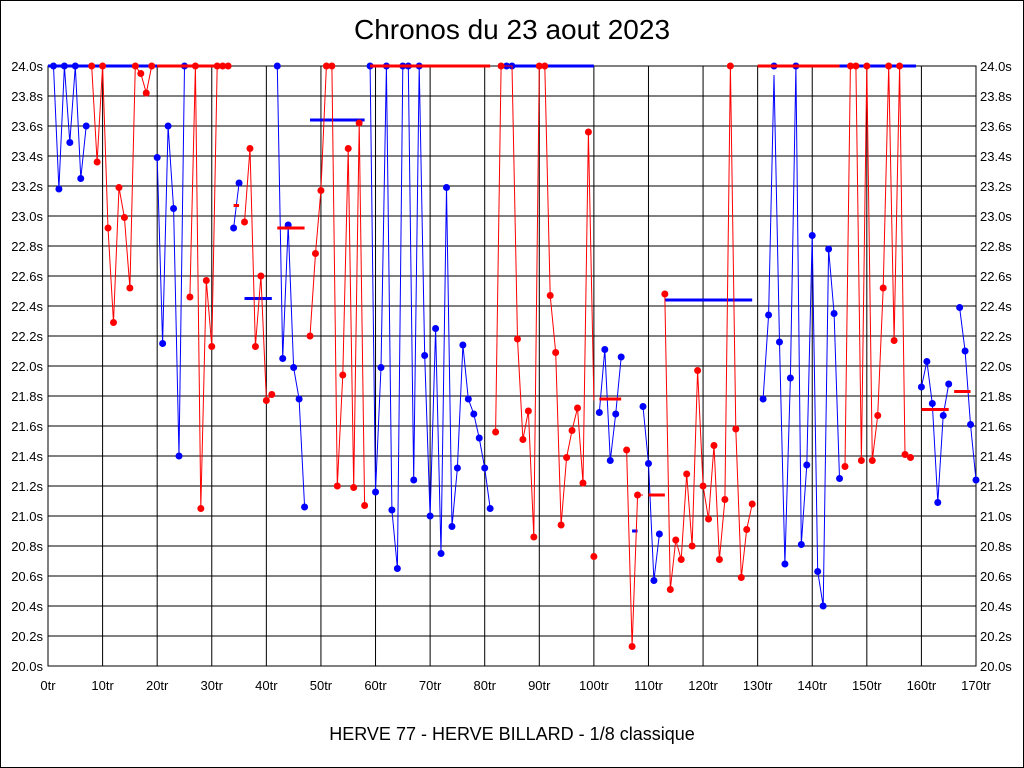 The height and width of the screenshot is (768, 1024). What do you see at coordinates (485, 685) in the screenshot?
I see `x-tick-label: 80tr` at bounding box center [485, 685].